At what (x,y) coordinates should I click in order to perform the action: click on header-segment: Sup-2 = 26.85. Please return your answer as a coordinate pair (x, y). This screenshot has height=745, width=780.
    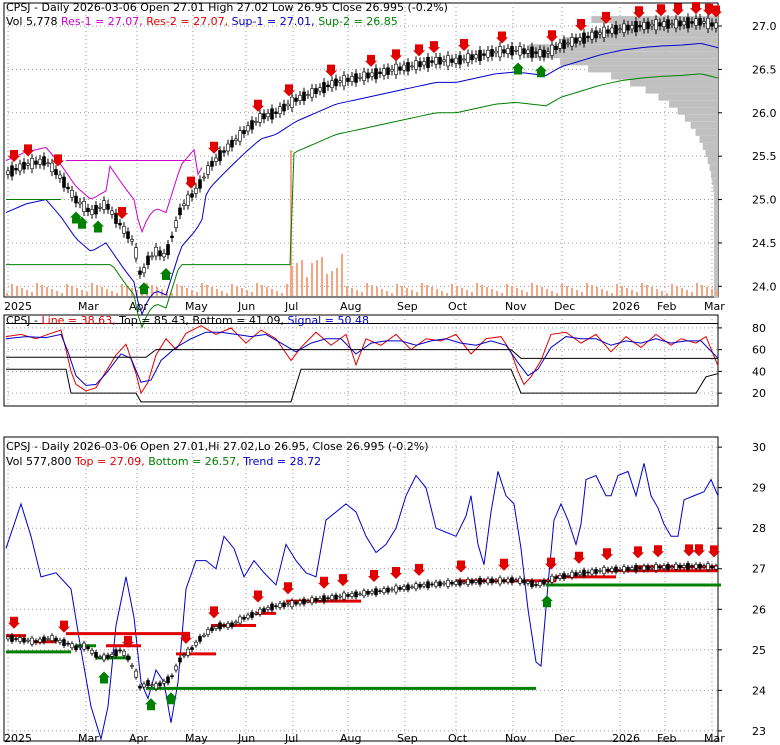
    Looking at the image, I should click on (358, 21).